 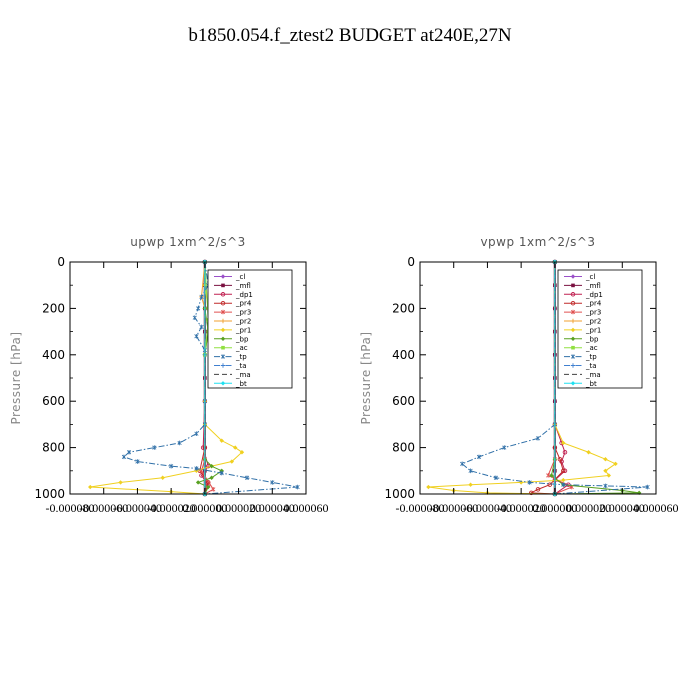 I want to click on y-tick-label: 600, so click(x=53, y=401).